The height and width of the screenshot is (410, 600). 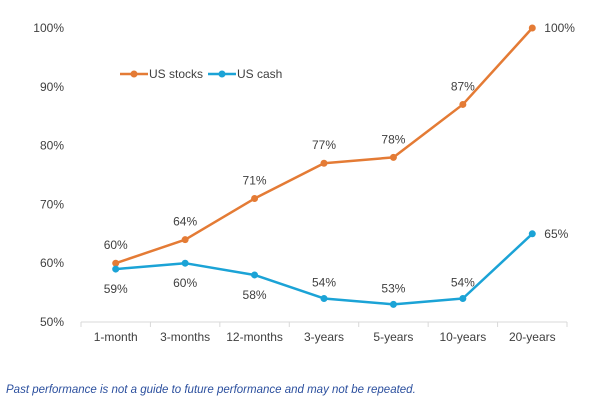 I want to click on us-cash-data-label: 65%, so click(x=556, y=234).